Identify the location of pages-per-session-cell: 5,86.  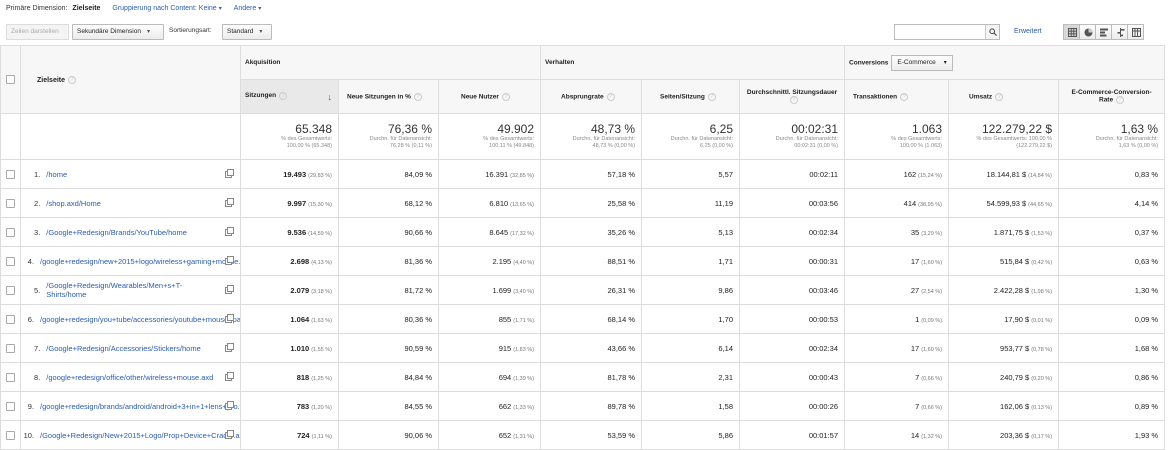
(691, 435).